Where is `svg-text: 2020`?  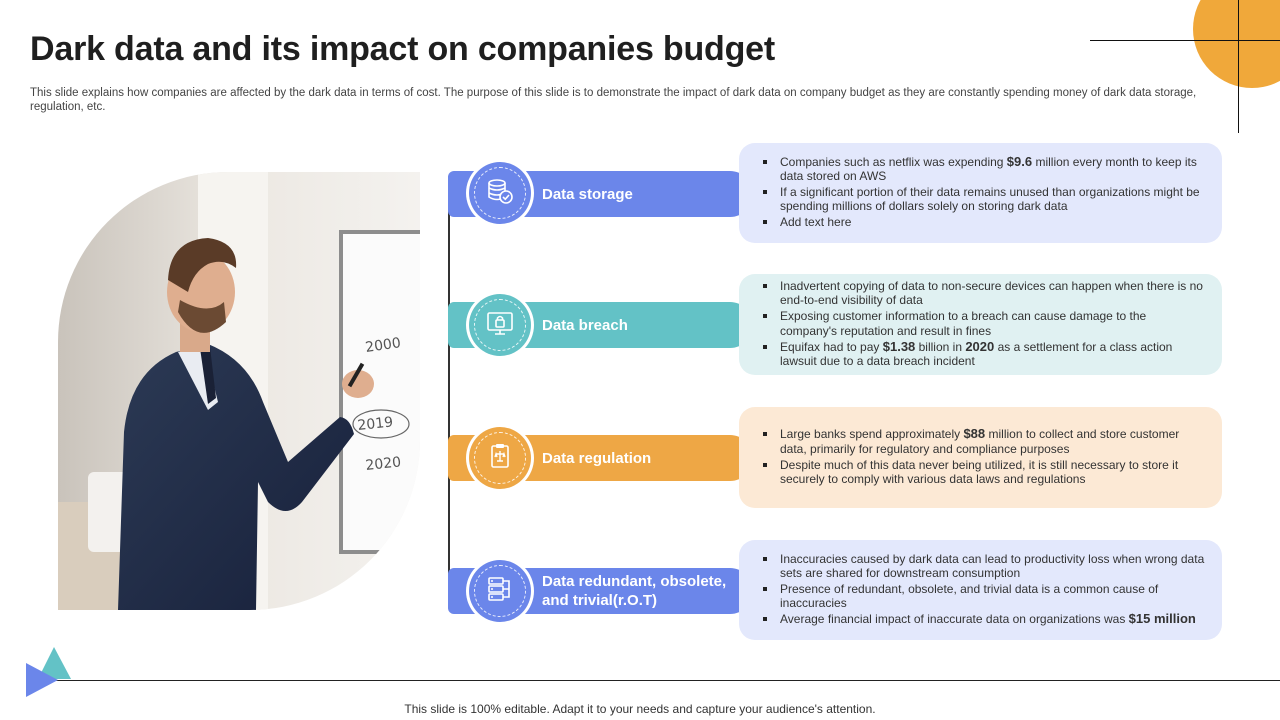
svg-text: 2020 is located at coordinates (383, 464).